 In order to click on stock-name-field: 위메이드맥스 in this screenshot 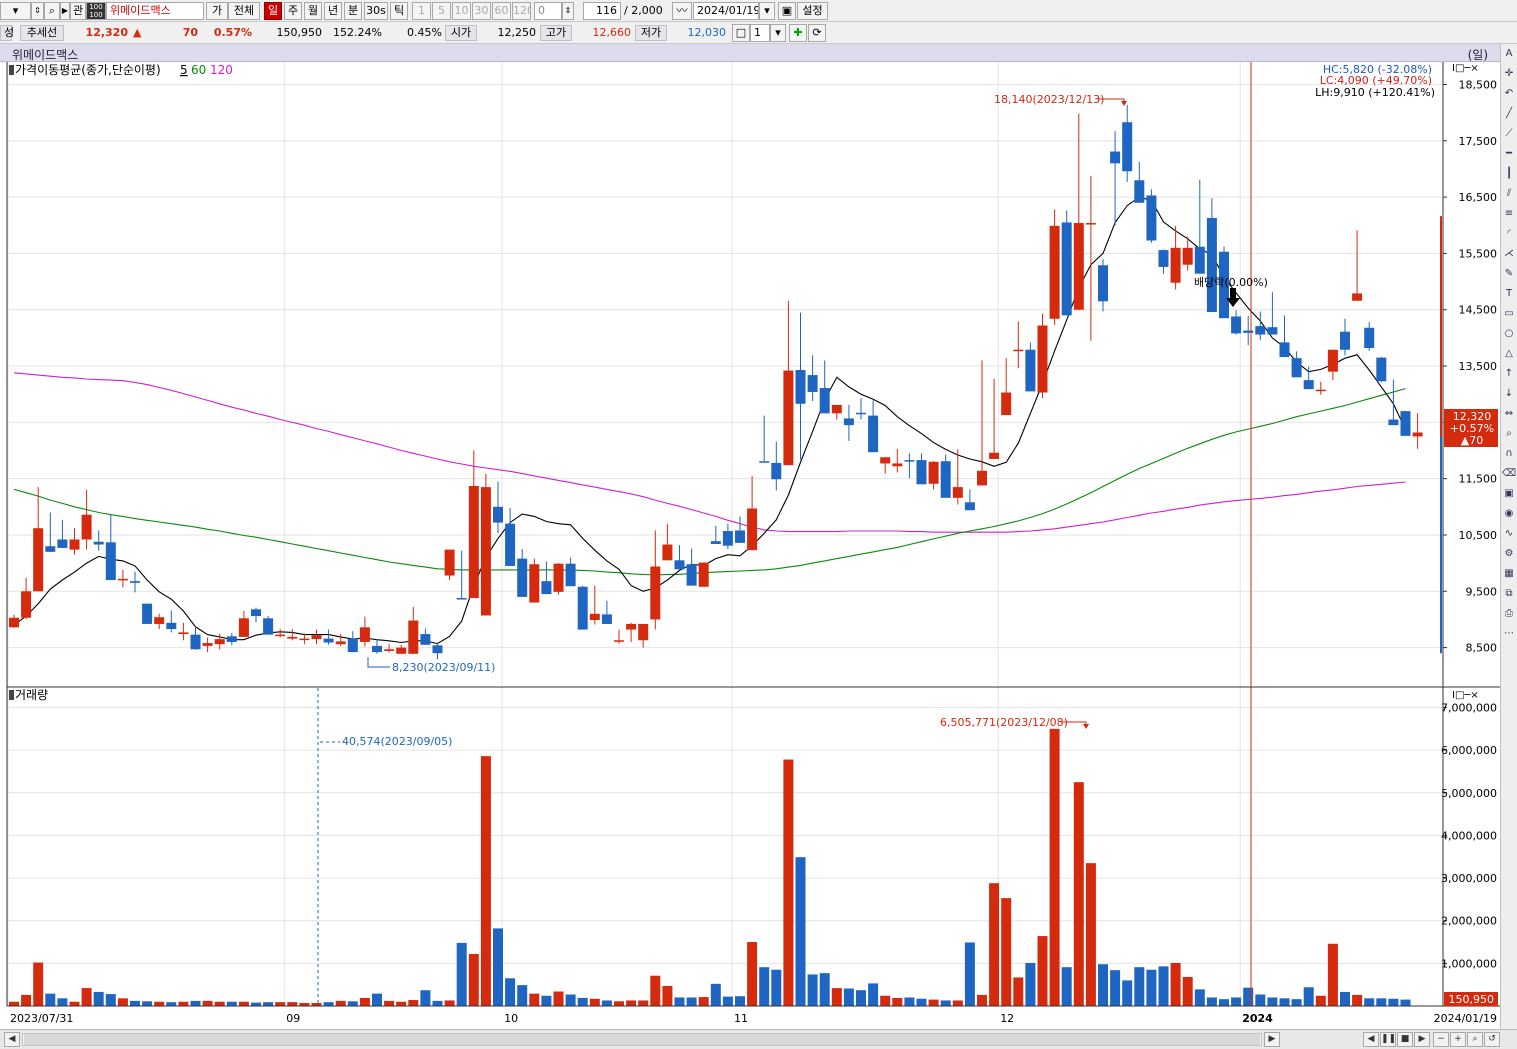, I will do `click(155, 11)`.